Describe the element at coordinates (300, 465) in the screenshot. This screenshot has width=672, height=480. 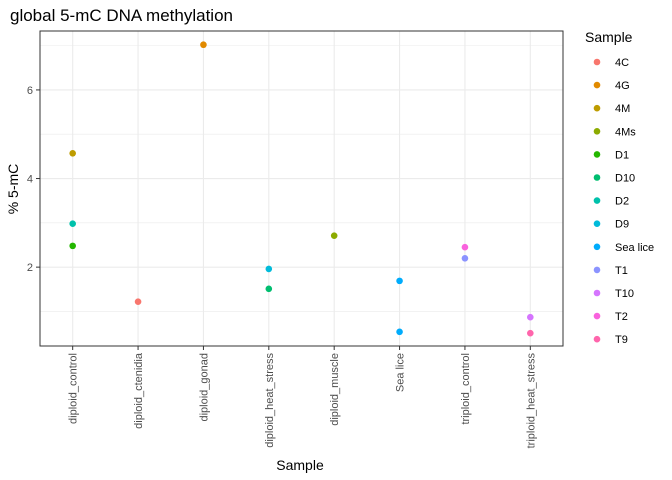
I see `x-axis-title: Sample` at that location.